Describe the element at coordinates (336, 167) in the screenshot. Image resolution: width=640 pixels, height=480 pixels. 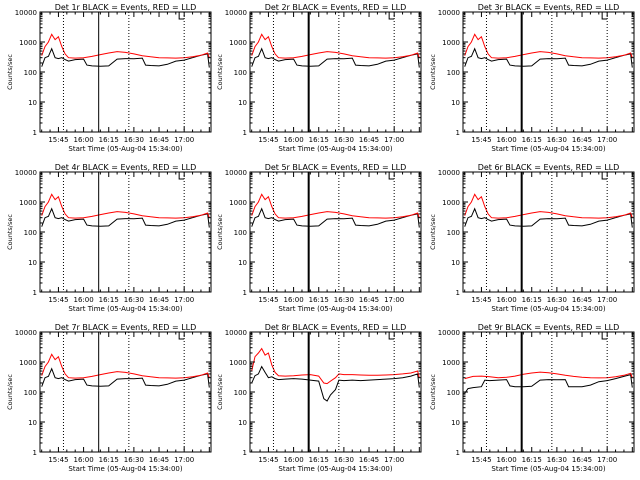
I see `panel-title: Det 5r BLACK = Events, RED = LLD` at that location.